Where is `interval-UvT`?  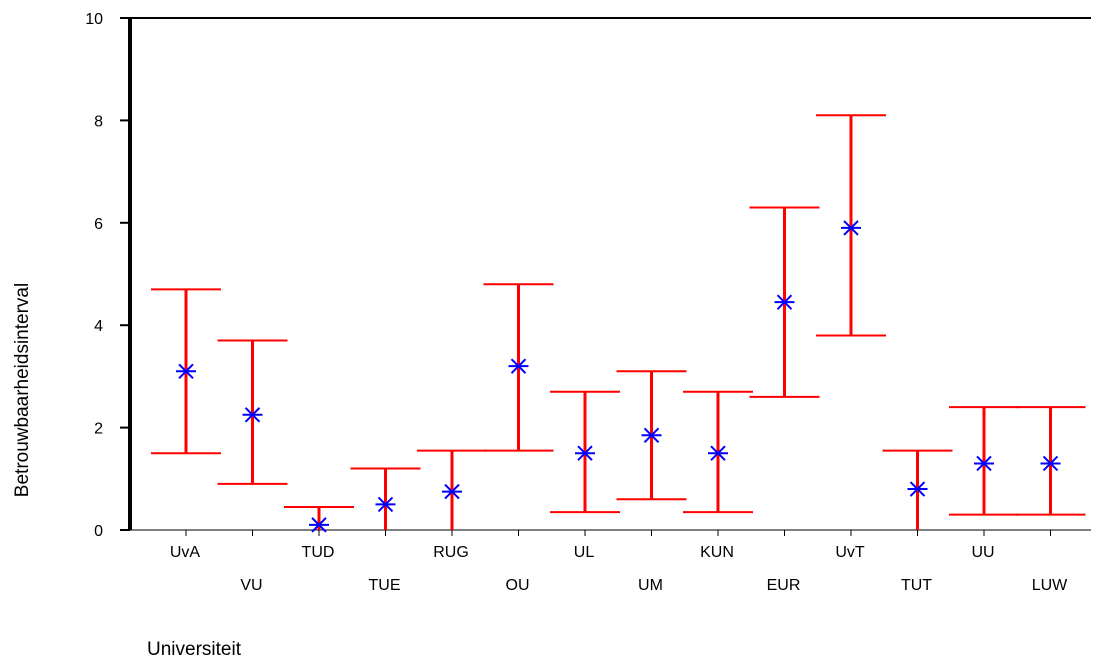
interval-UvT is located at coordinates (851, 225).